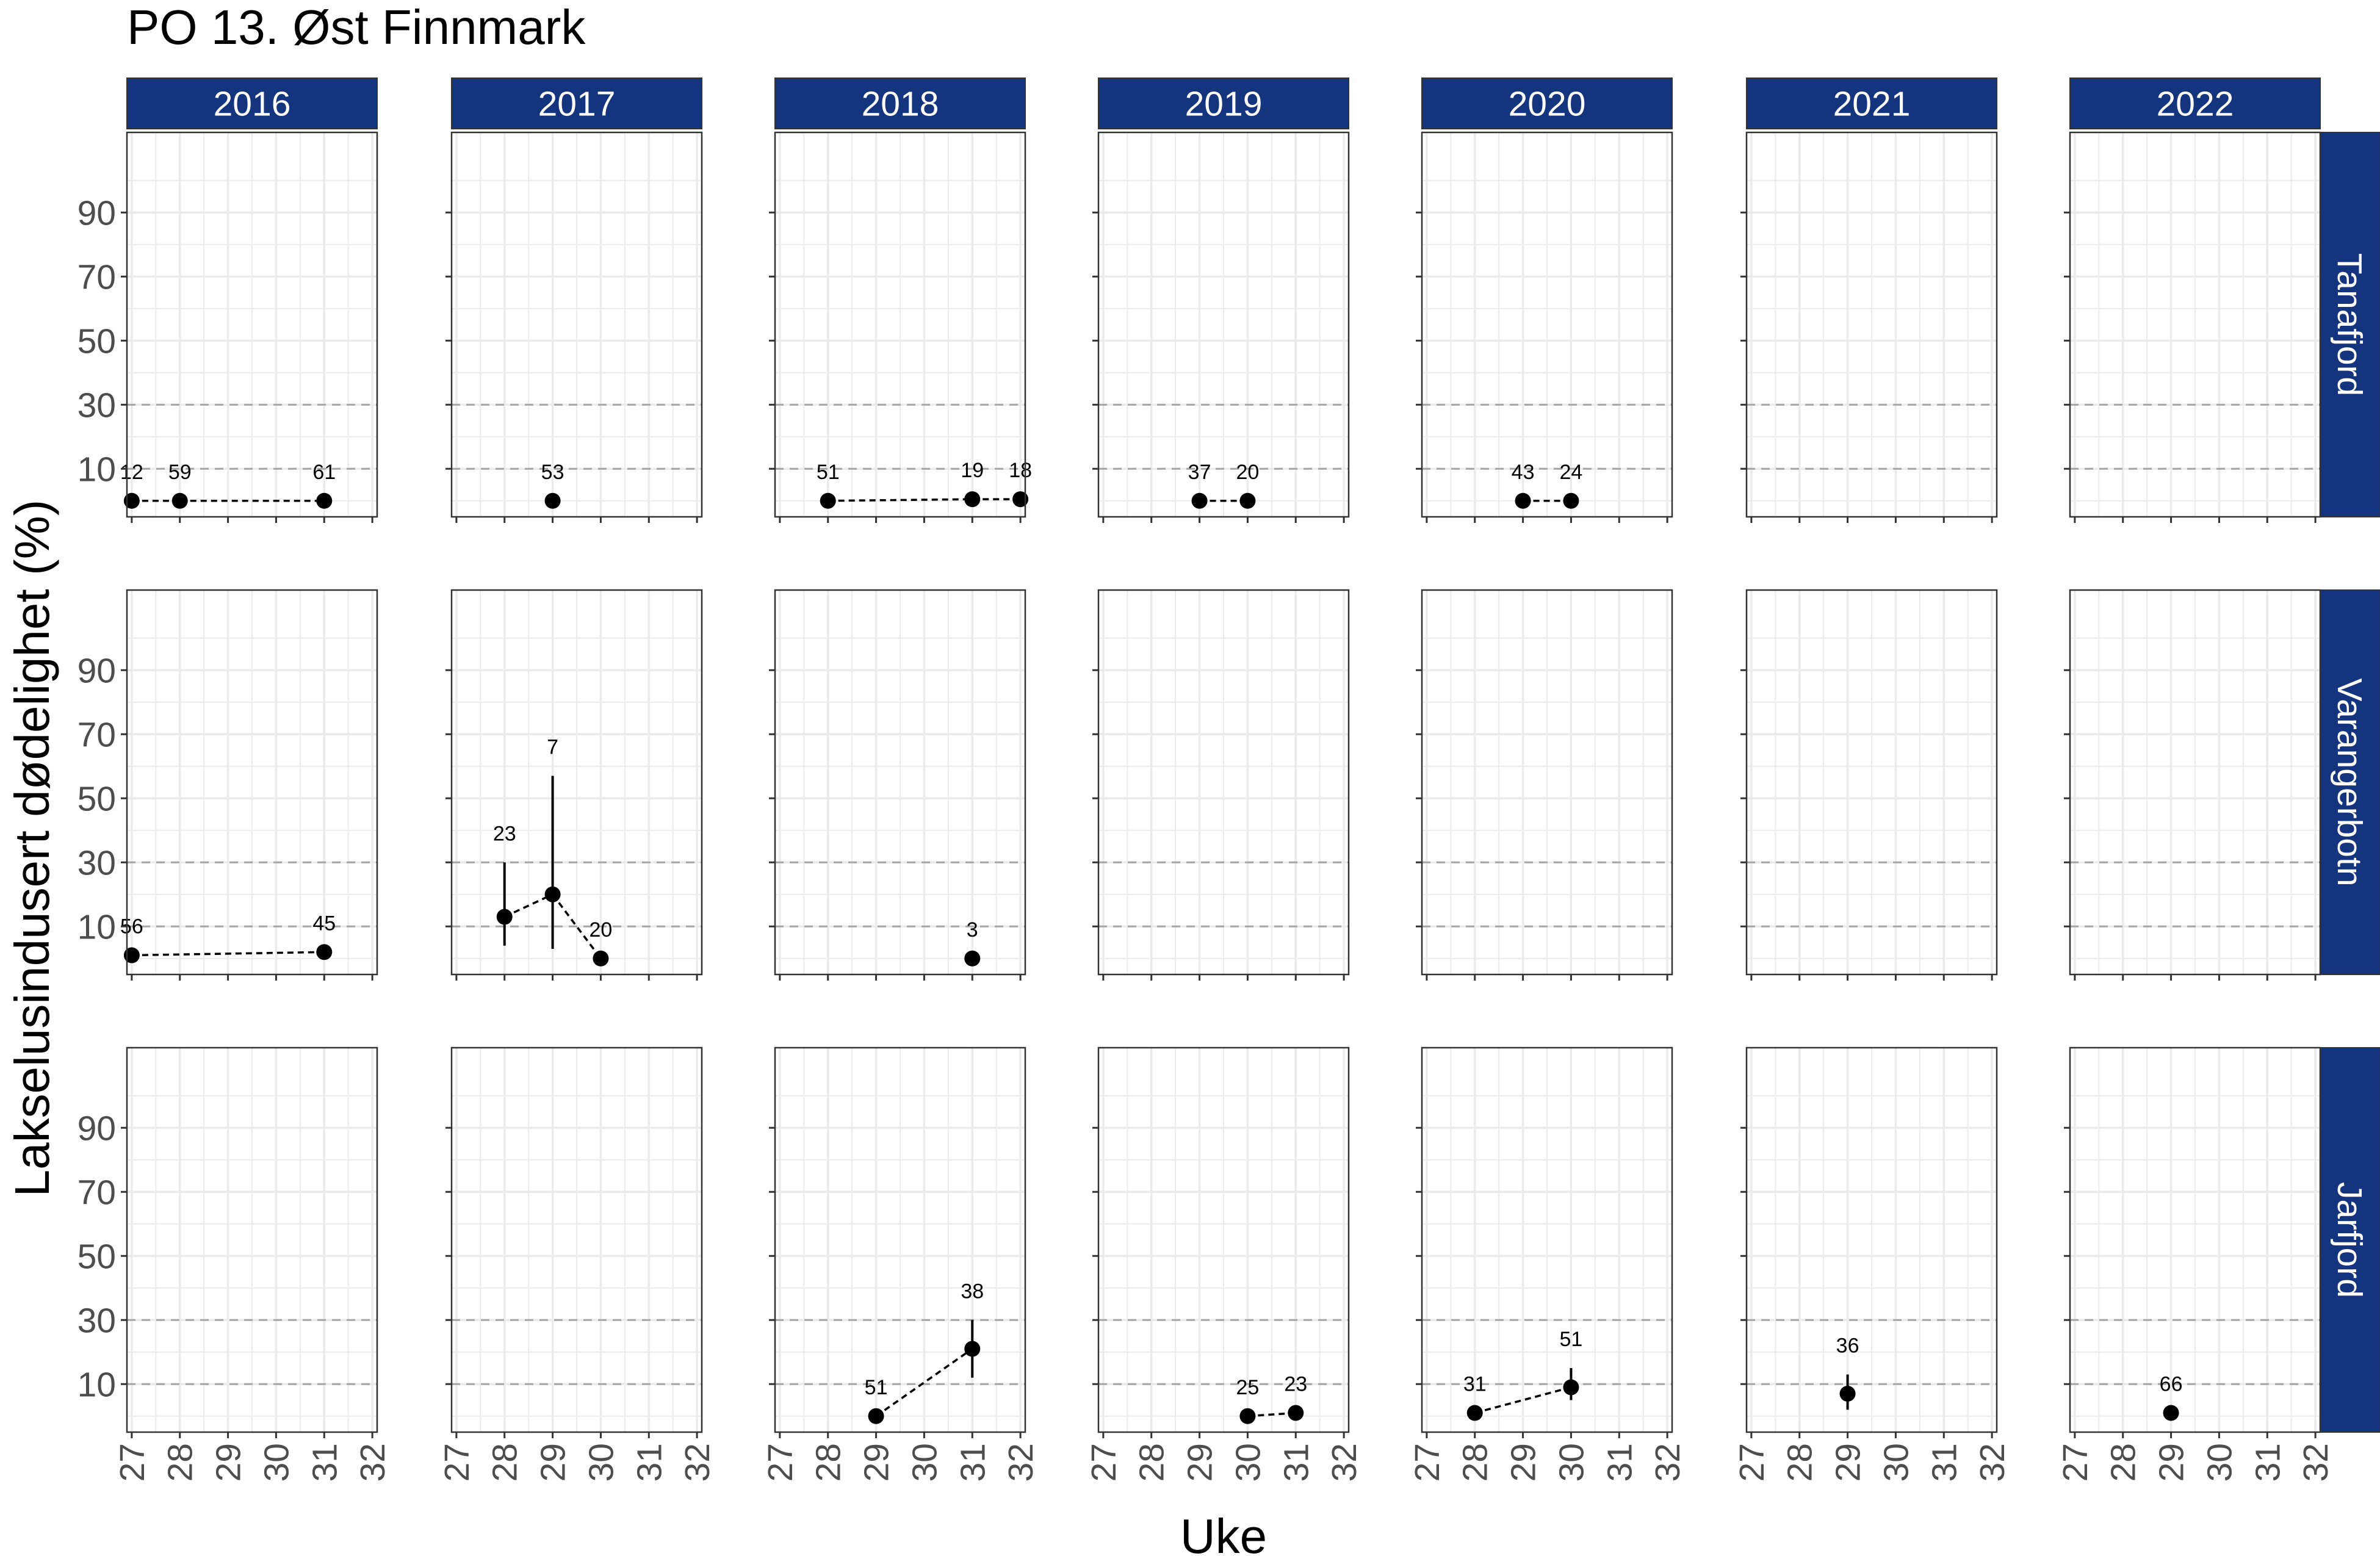  I want to click on panel-tanafjord-2018: 51 19 18, so click(900, 327).